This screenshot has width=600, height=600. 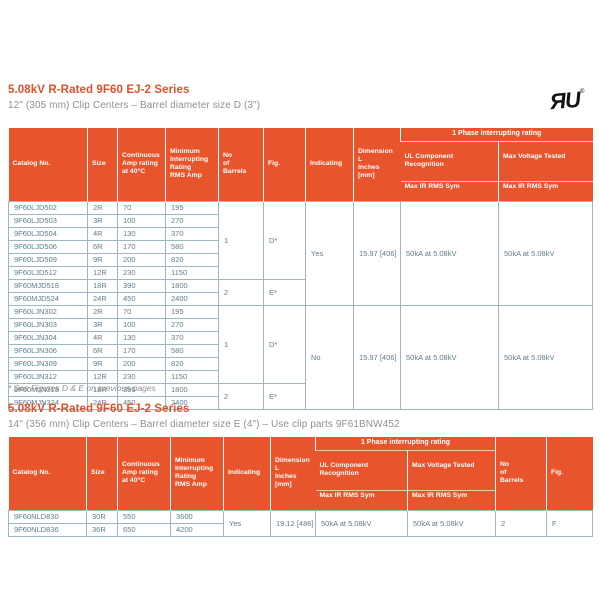 What do you see at coordinates (48, 298) in the screenshot?
I see `catalog-cell: 9F60MJD524` at bounding box center [48, 298].